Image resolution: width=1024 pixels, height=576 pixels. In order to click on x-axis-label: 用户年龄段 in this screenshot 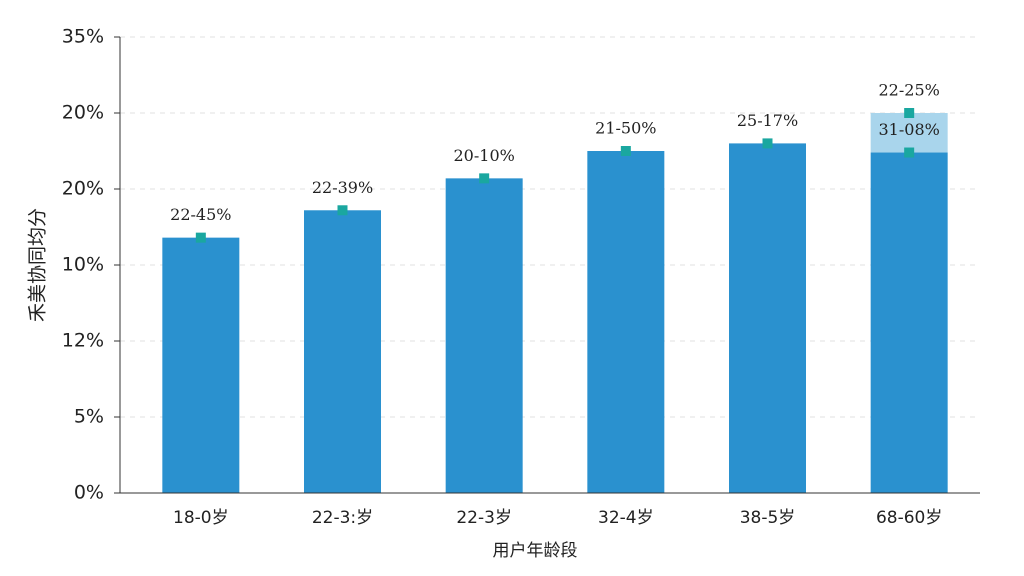, I will do `click(535, 551)`.